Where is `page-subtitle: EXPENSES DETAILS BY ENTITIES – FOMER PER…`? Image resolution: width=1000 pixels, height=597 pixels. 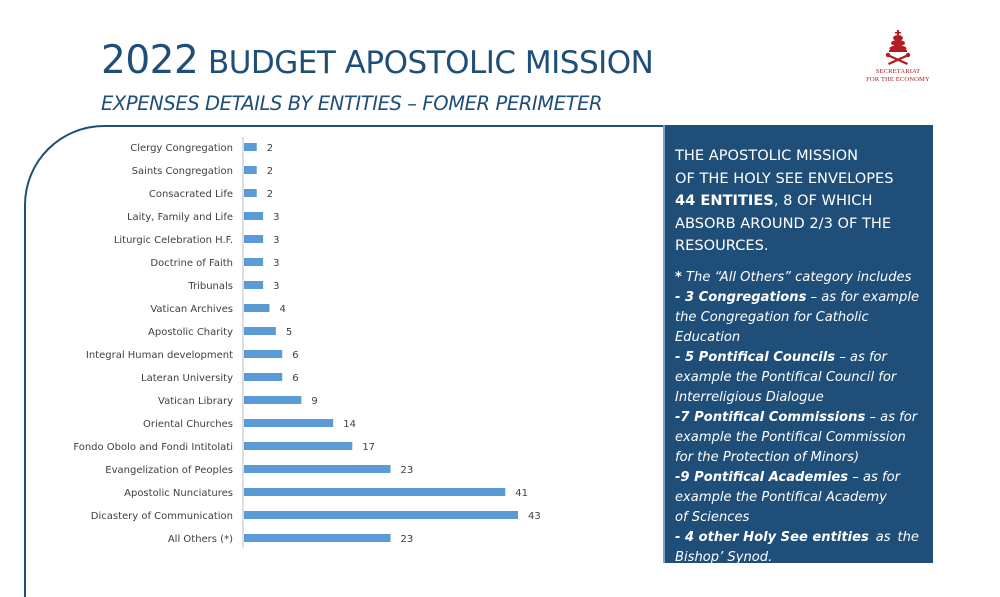
page-subtitle: EXPENSES DETAILS BY ENTITIES – FOMER PER… is located at coordinates (352, 103).